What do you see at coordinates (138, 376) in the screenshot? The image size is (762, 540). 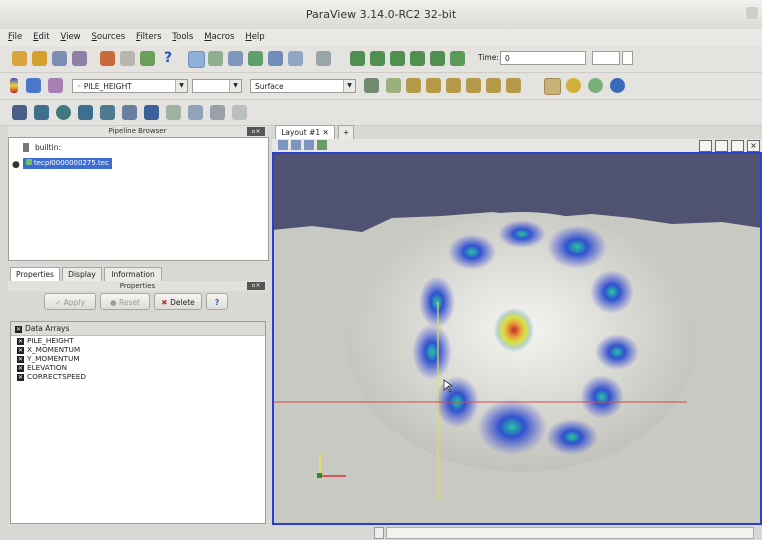 I see `array-row: ✕ CORRECTSPEED` at bounding box center [138, 376].